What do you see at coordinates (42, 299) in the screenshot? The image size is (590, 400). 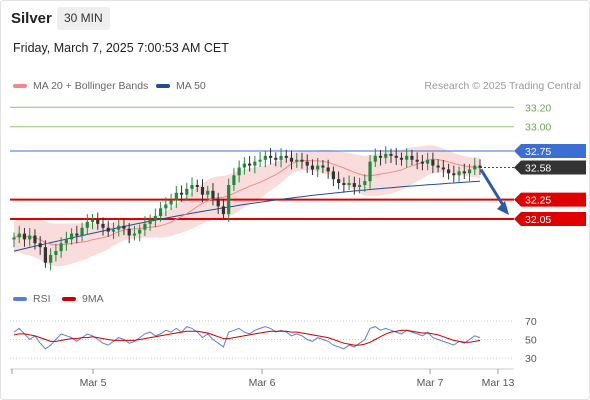 I see `legend-rsi-label: RSI` at bounding box center [42, 299].